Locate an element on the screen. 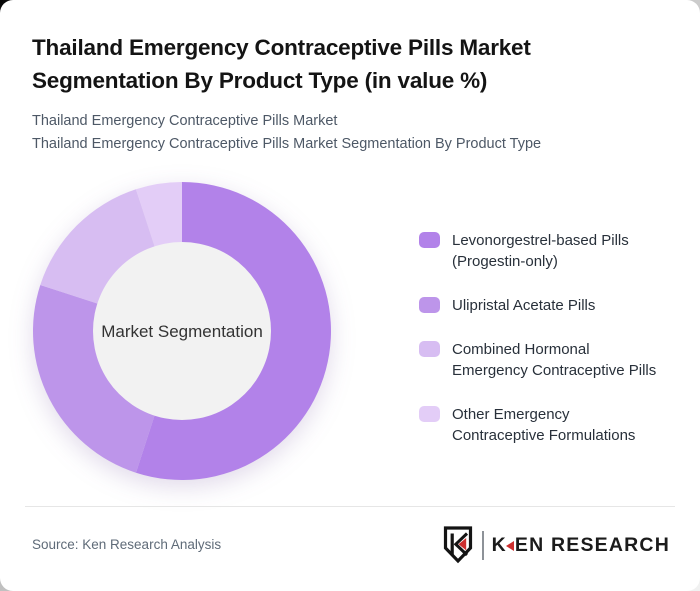  donut-hole is located at coordinates (182, 331).